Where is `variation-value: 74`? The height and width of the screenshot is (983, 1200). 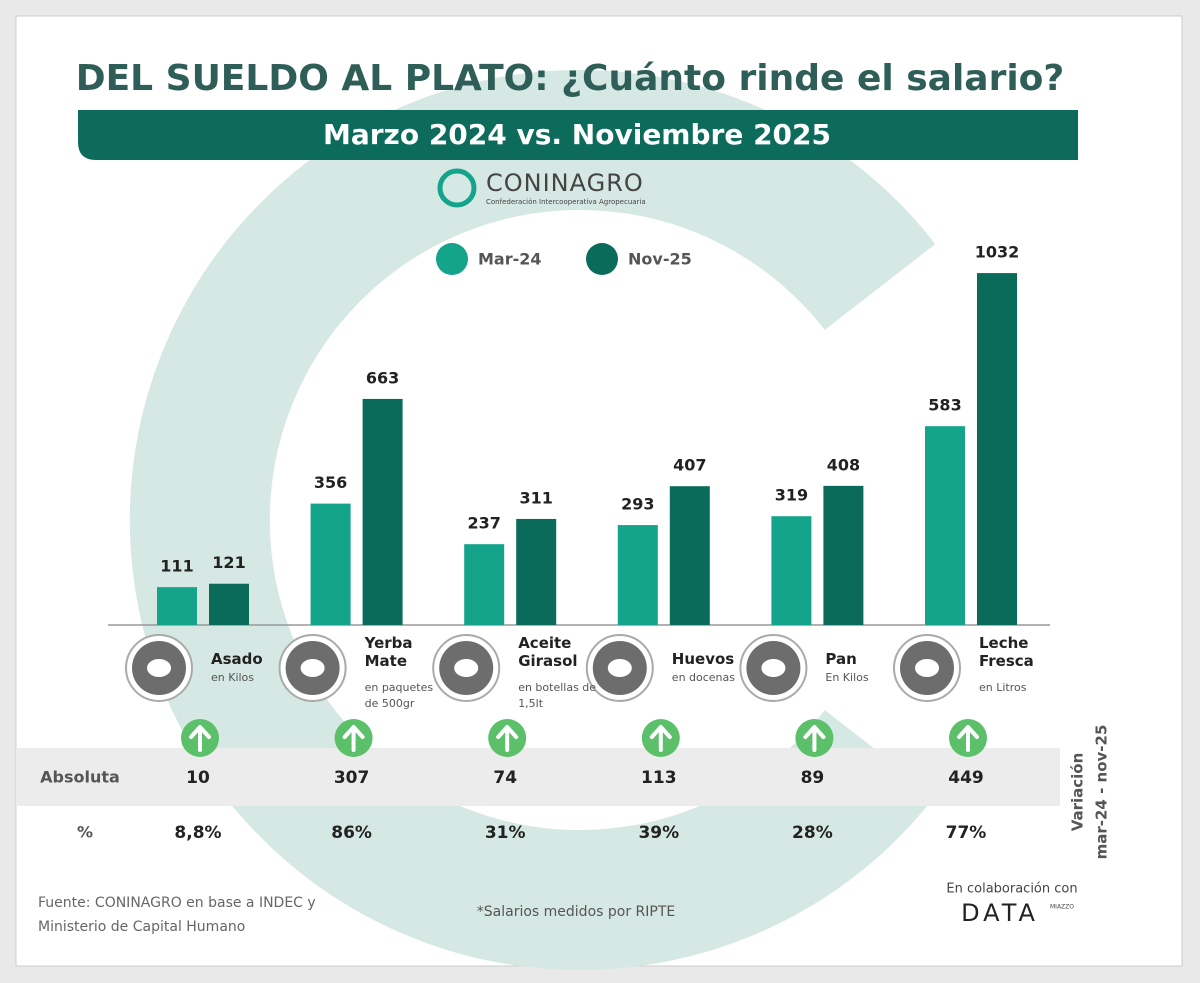 variation-value: 74 is located at coordinates (505, 778).